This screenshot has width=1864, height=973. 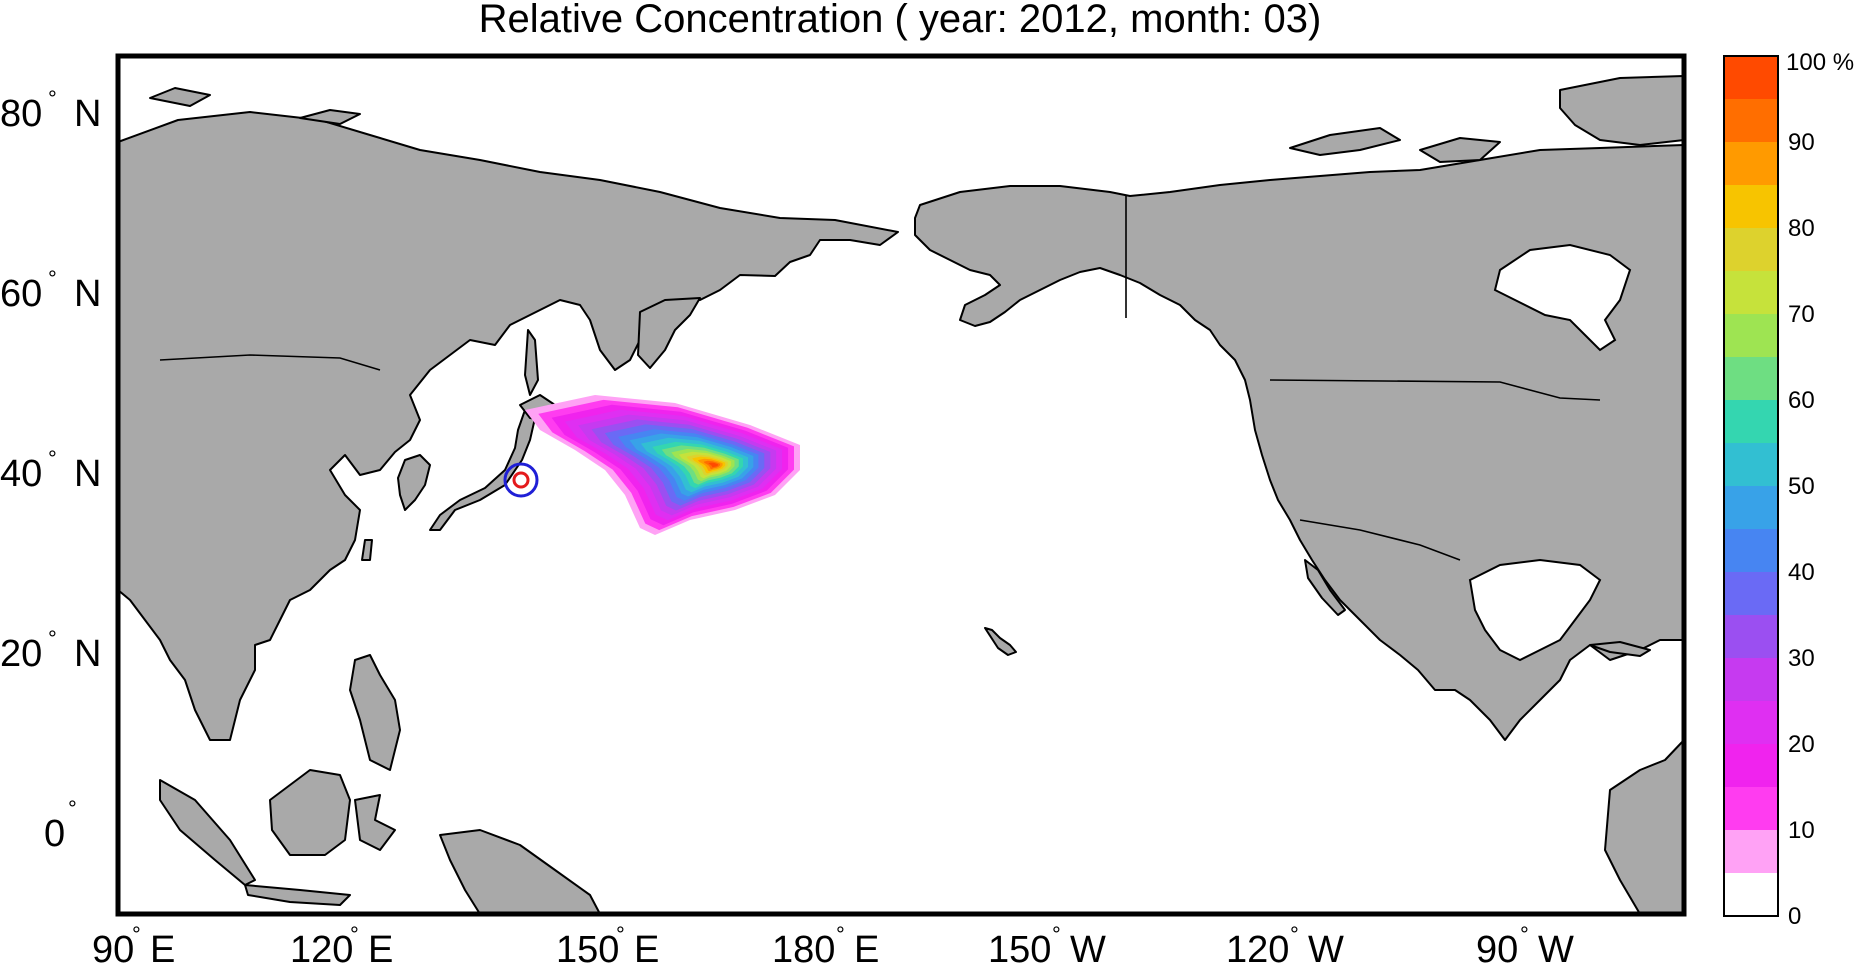 I want to click on land-siberia-islands, so click(x=330, y=117).